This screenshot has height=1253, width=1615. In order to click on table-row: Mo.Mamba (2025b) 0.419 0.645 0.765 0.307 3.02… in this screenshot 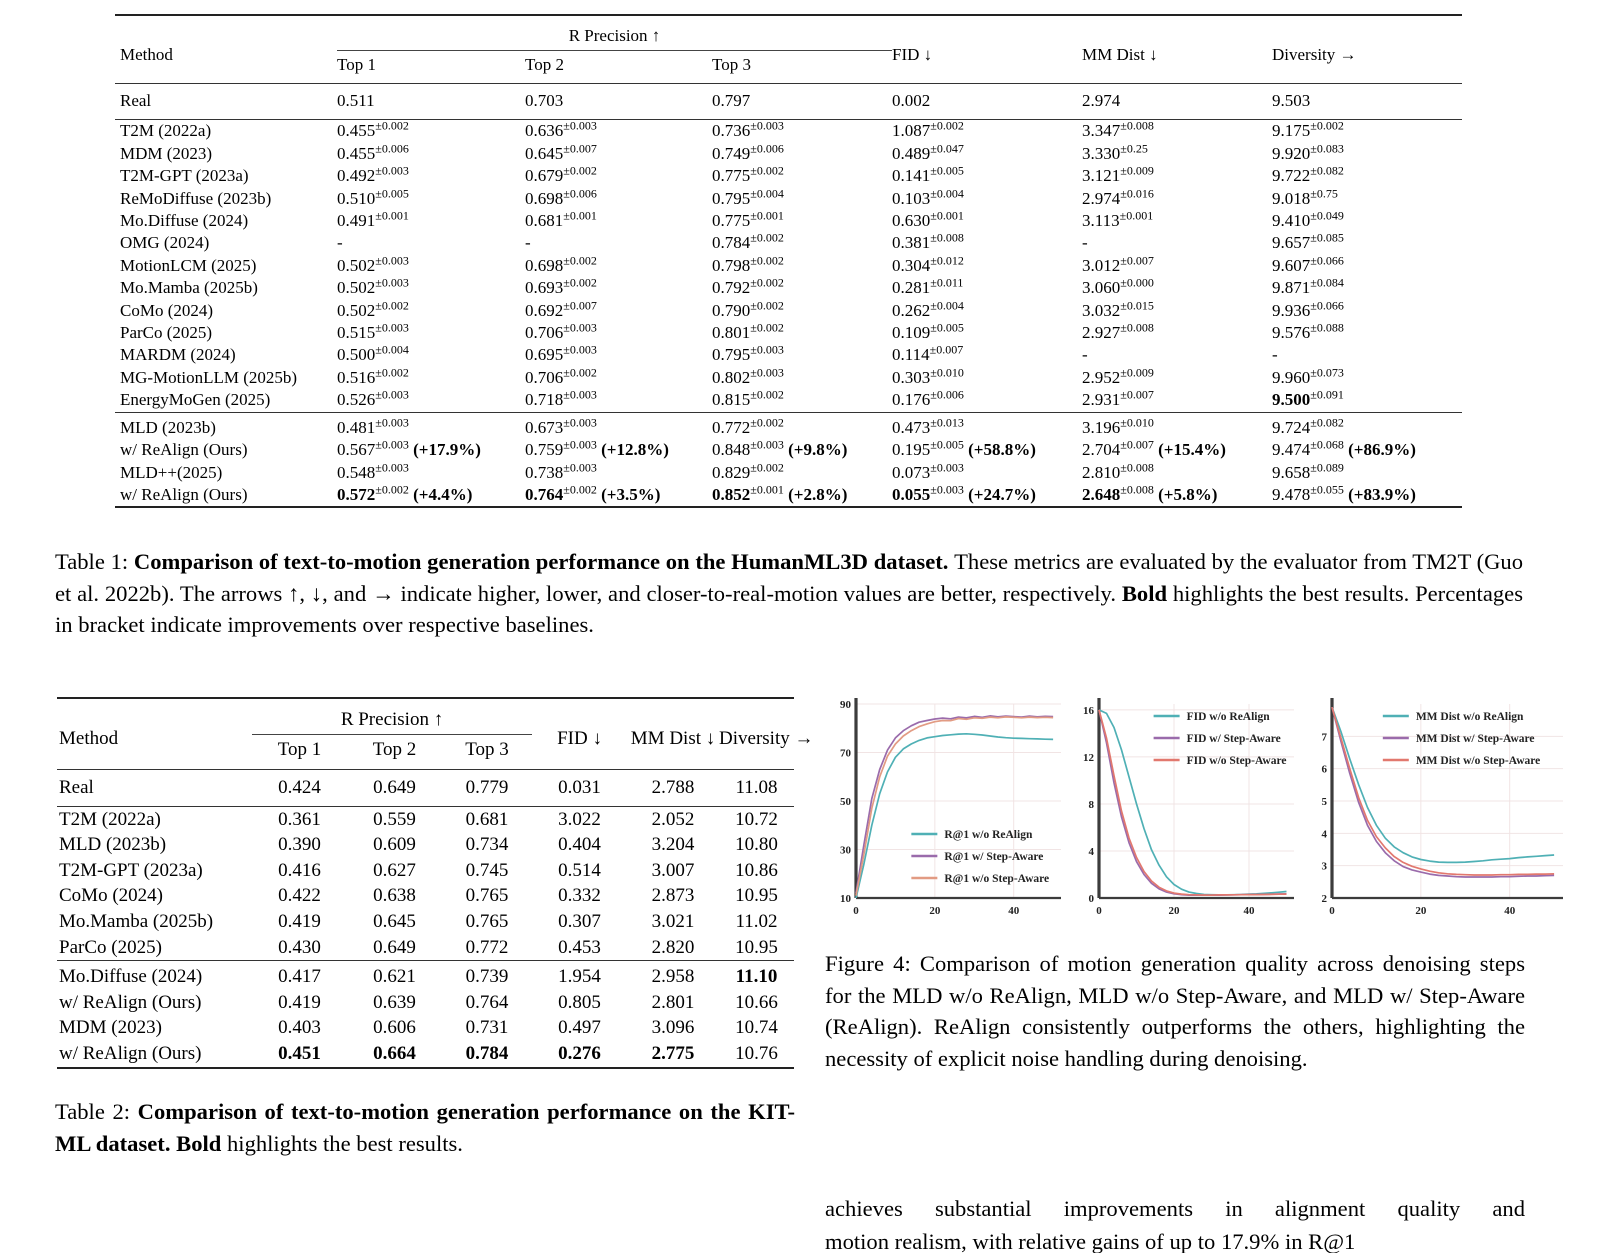, I will do `click(425, 922)`.